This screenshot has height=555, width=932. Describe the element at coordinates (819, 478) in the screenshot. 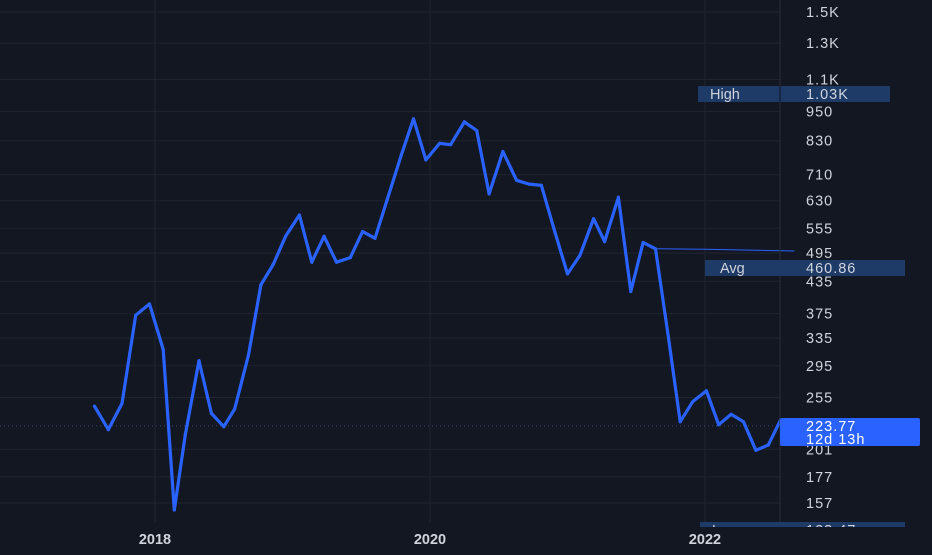

I see `y-tick-label: 177` at that location.